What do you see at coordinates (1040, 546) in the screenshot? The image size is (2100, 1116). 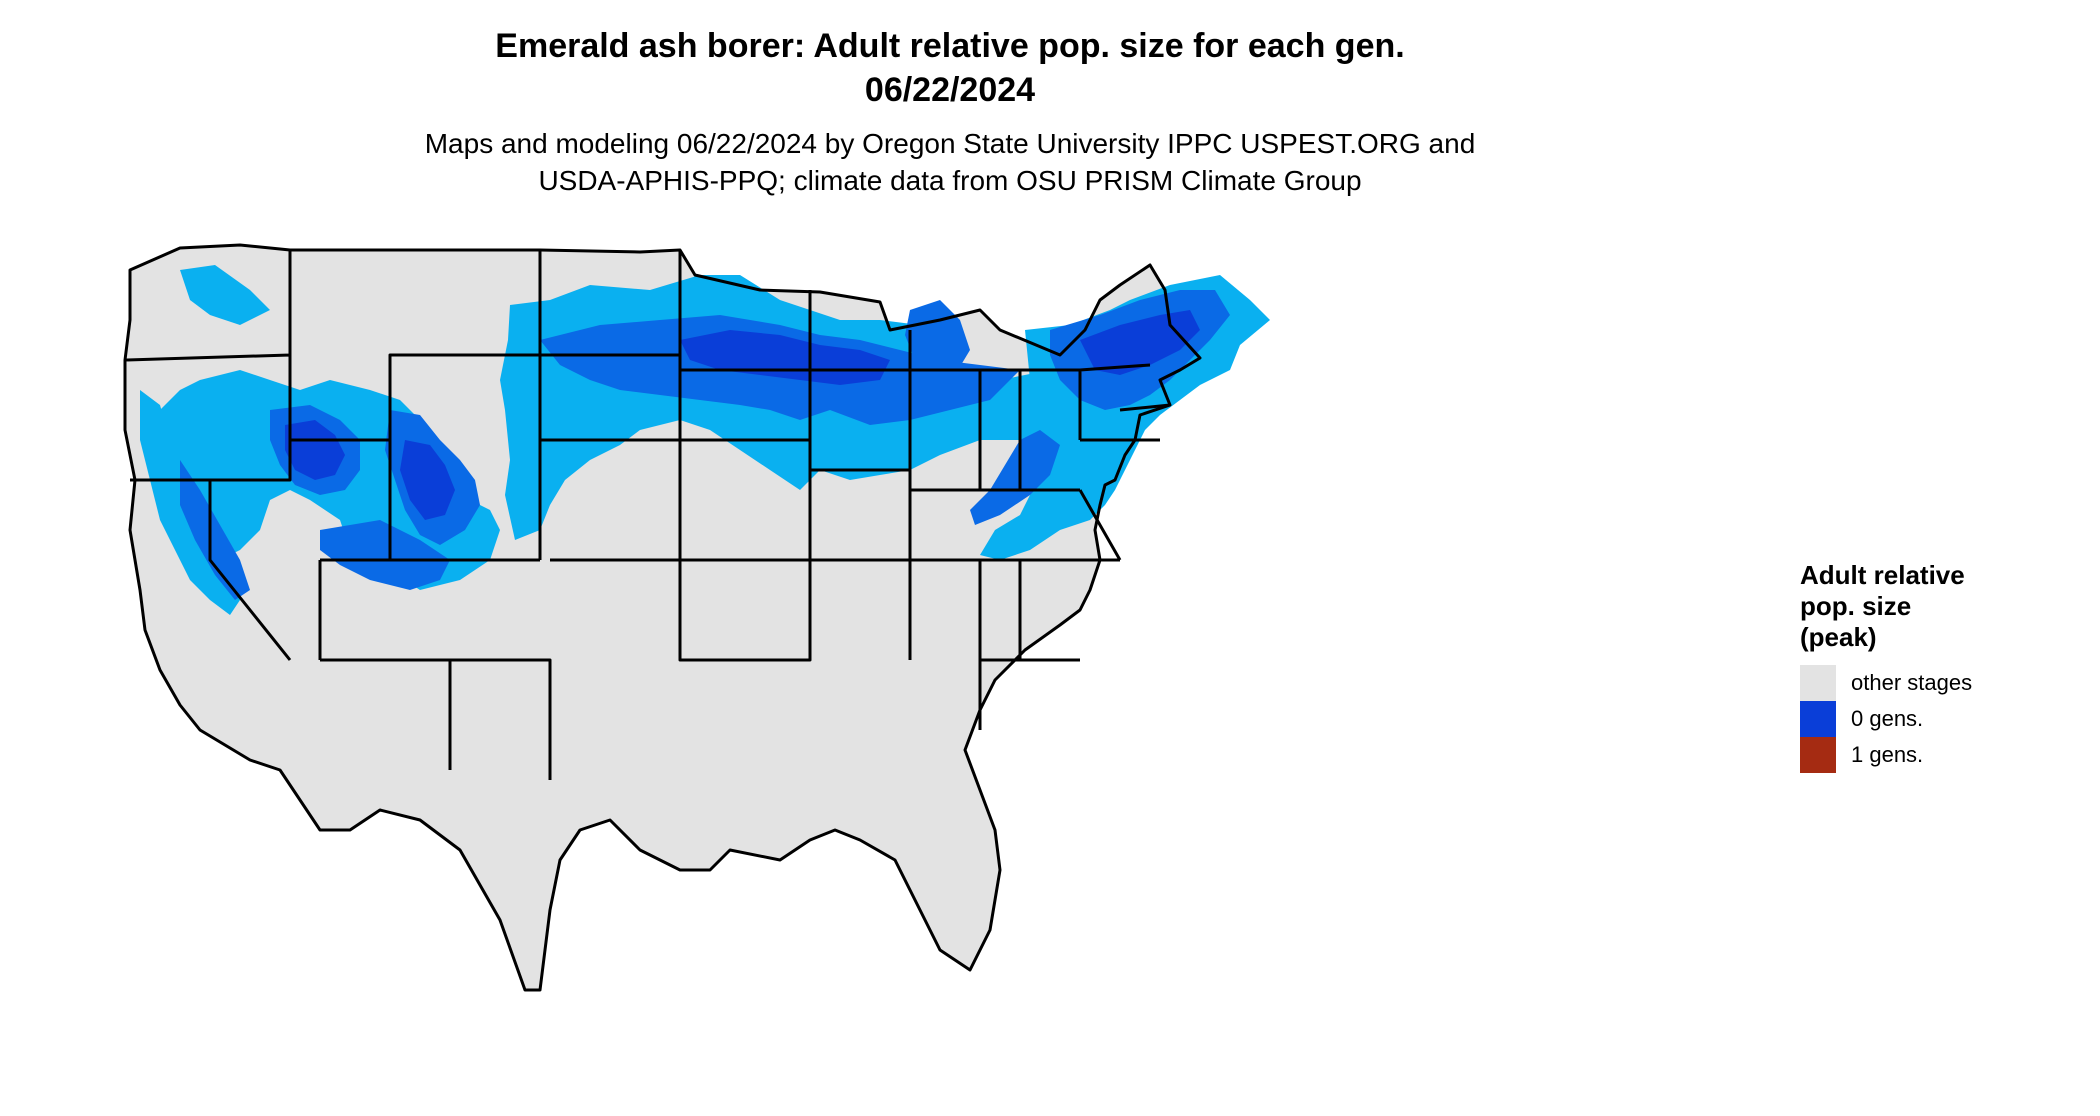 I see `state-lines-east` at bounding box center [1040, 546].